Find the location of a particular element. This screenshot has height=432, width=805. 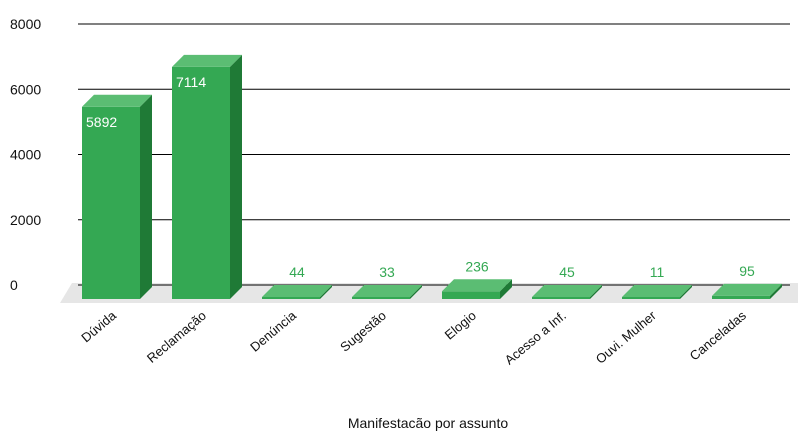

y-tick-label: 4000 is located at coordinates (25, 155).